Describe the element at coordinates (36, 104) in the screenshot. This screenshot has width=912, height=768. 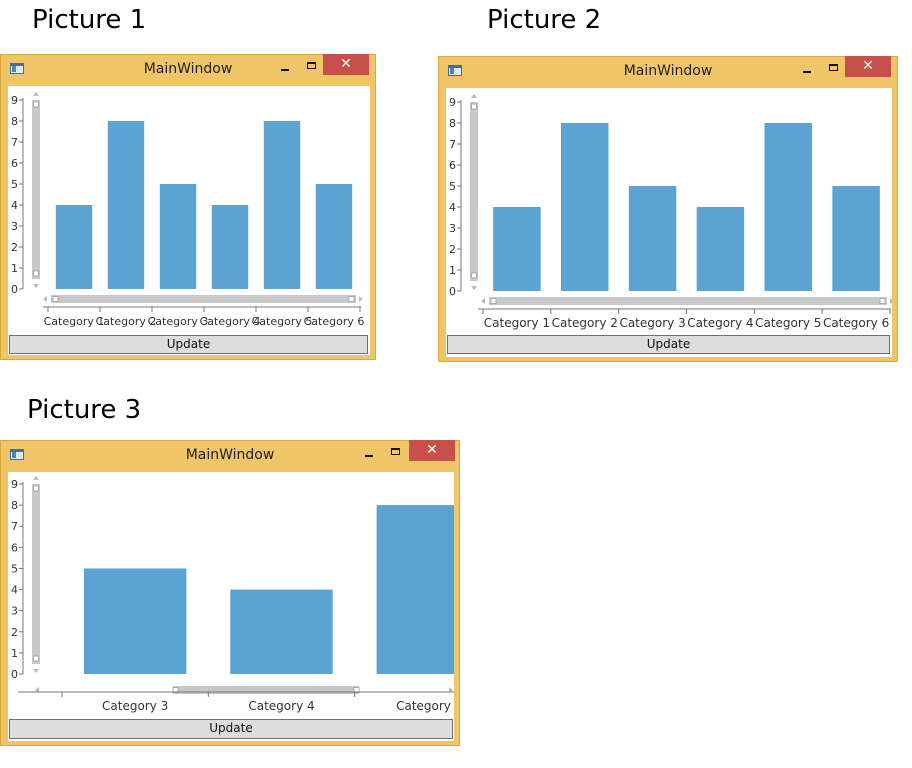
I see `vertical-scroll-handle-top` at that location.